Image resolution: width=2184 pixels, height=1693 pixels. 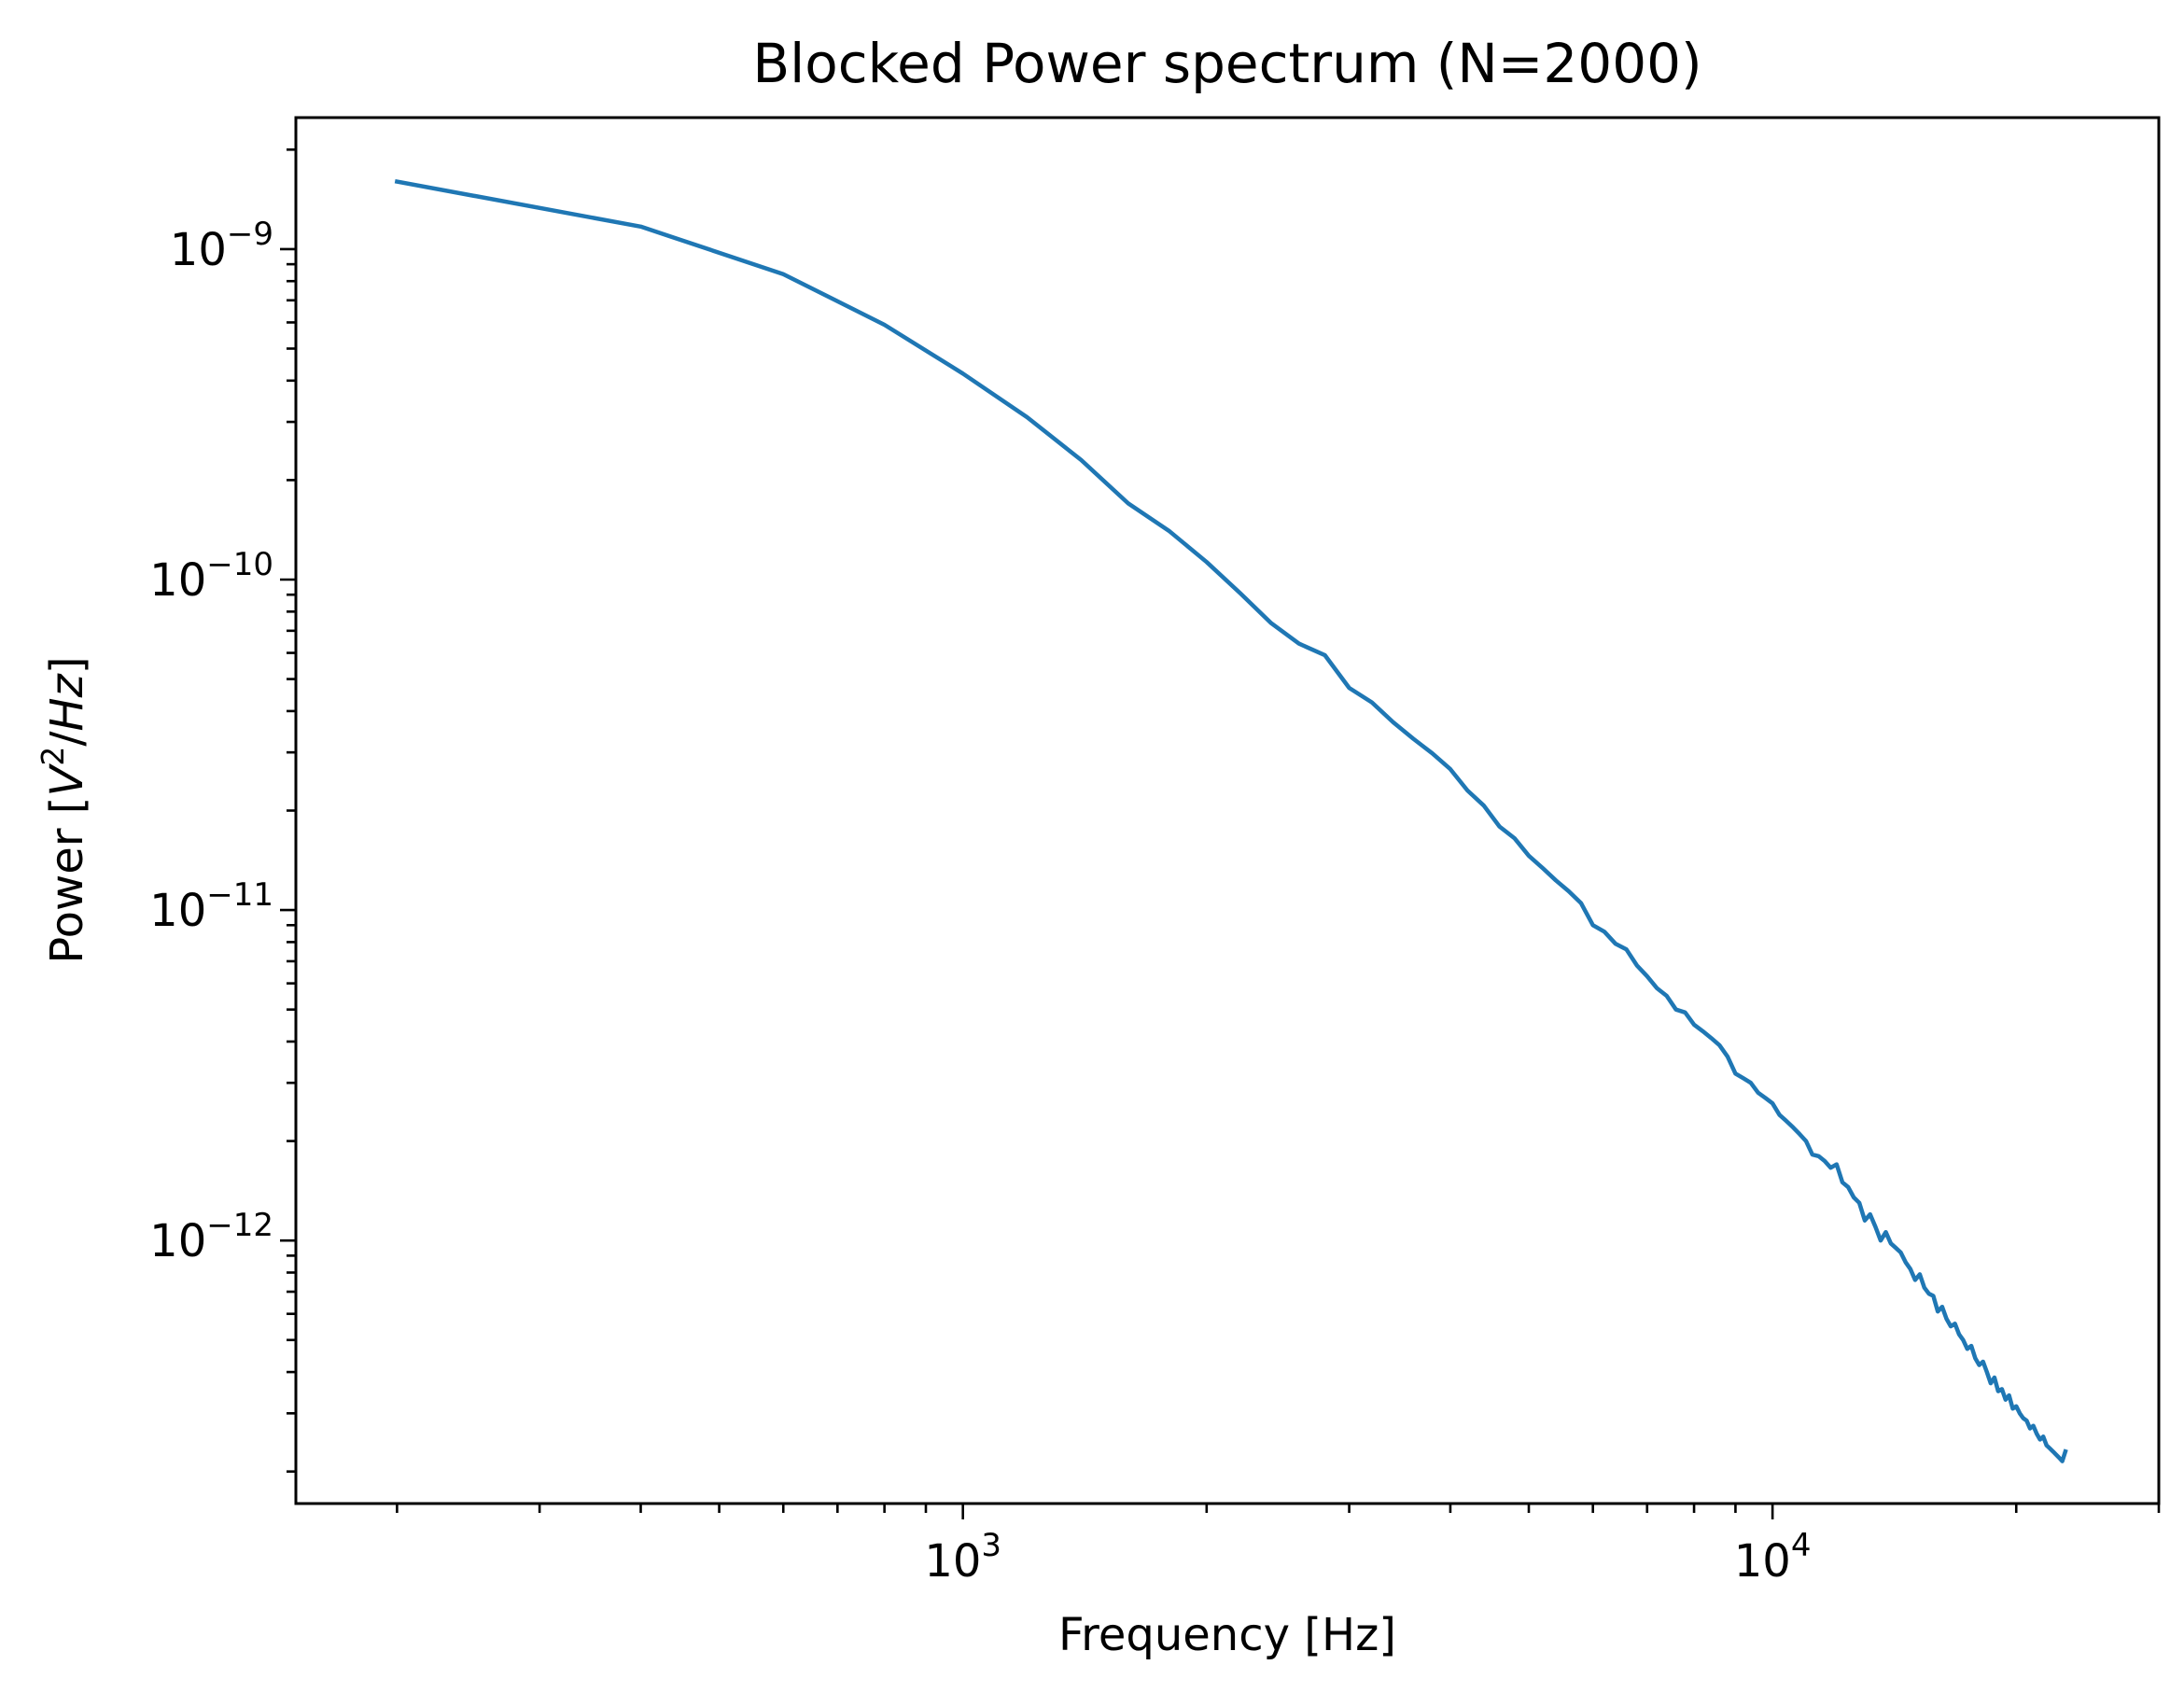 What do you see at coordinates (991, 1545) in the screenshot?
I see `x-tick-label-exp: 3` at bounding box center [991, 1545].